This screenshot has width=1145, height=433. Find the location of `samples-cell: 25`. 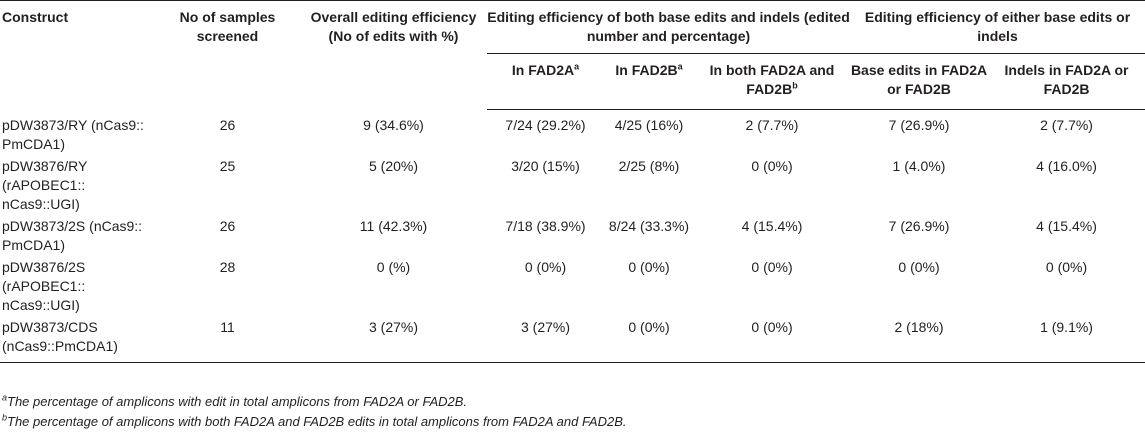

samples-cell: 25 is located at coordinates (227, 165).